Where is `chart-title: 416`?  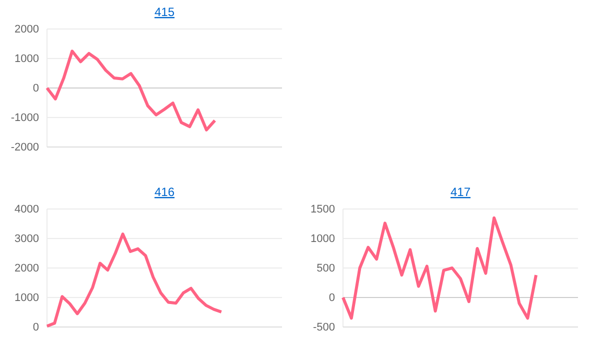
chart-title: 416 is located at coordinates (164, 192).